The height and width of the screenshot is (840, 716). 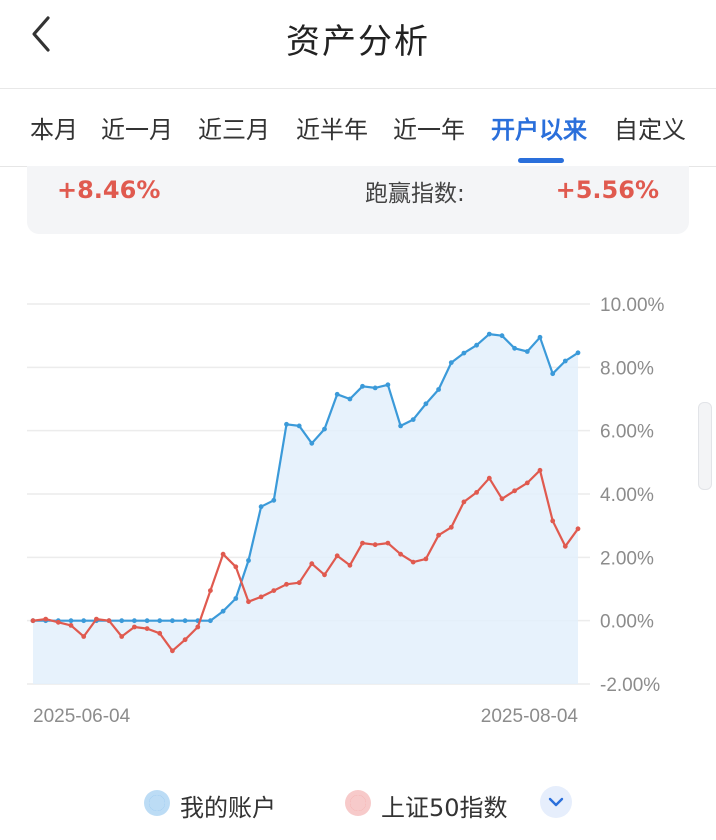 What do you see at coordinates (358, 200) in the screenshot?
I see `summary-card: +8.46% 跑赢指数: +5.56%` at bounding box center [358, 200].